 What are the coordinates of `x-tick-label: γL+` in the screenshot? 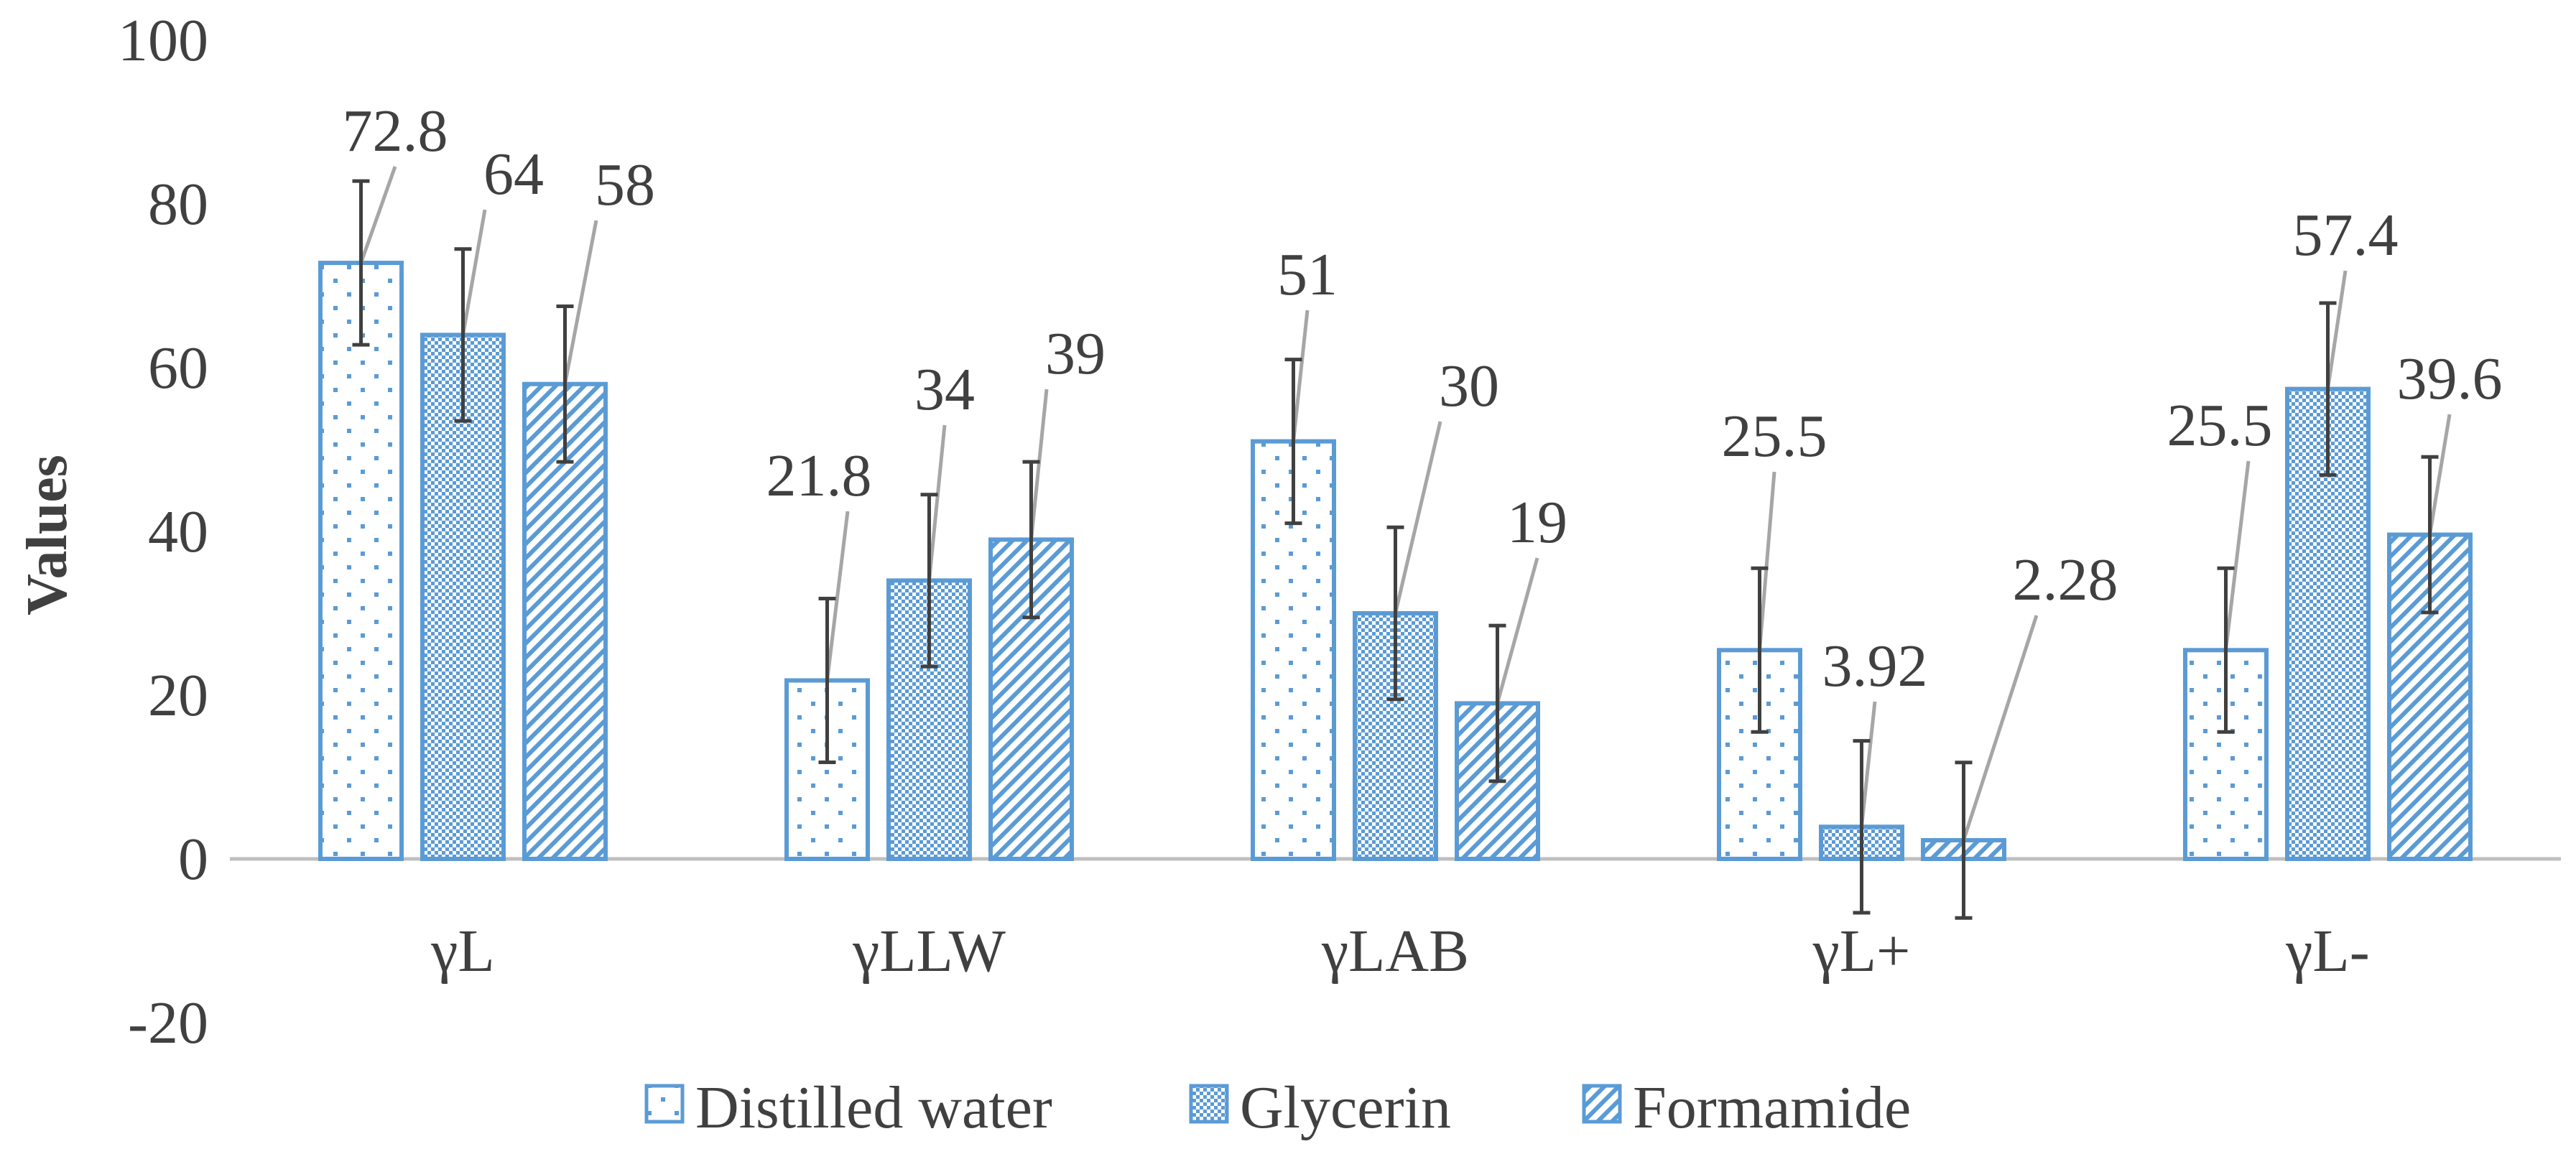 It's located at (1861, 952).